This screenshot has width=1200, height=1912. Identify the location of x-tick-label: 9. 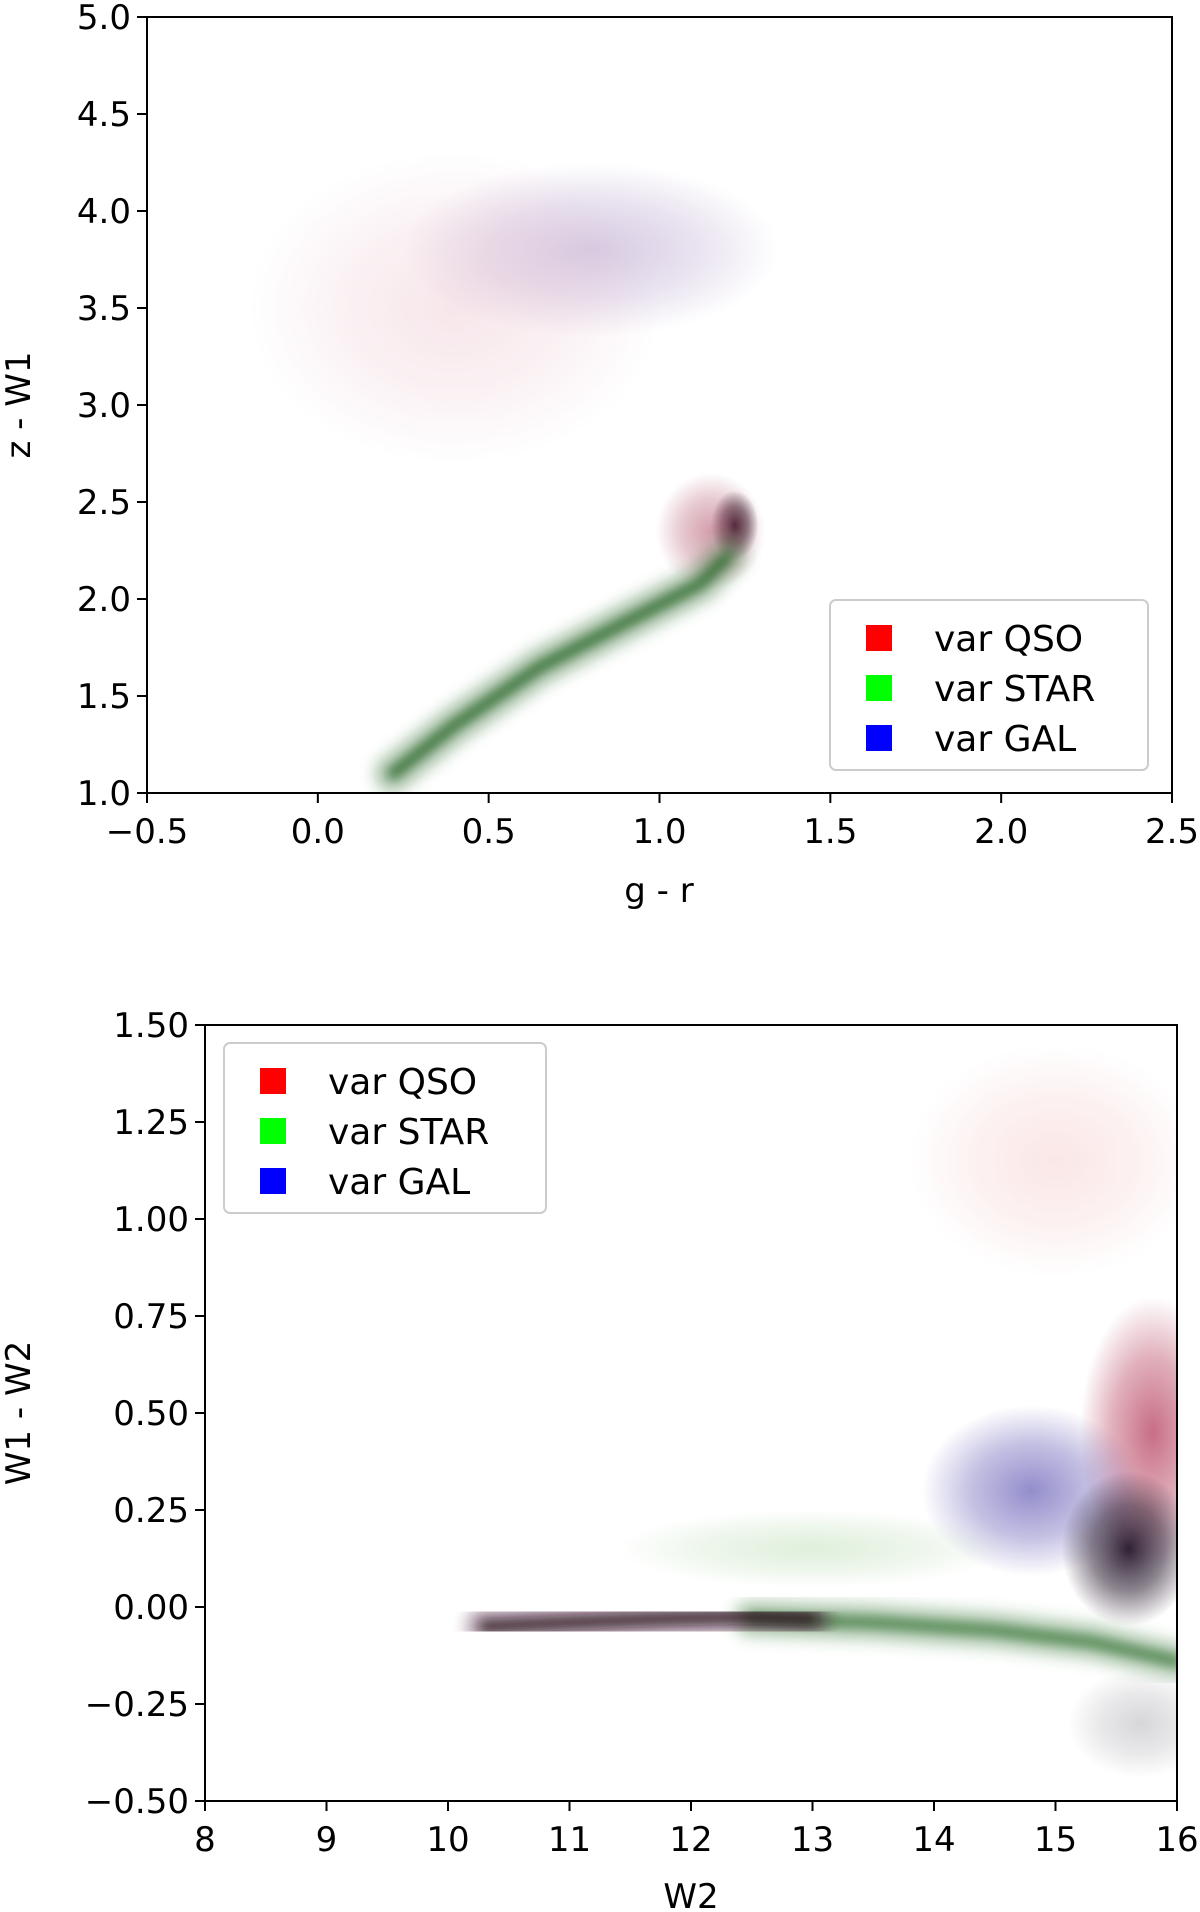
(327, 1840).